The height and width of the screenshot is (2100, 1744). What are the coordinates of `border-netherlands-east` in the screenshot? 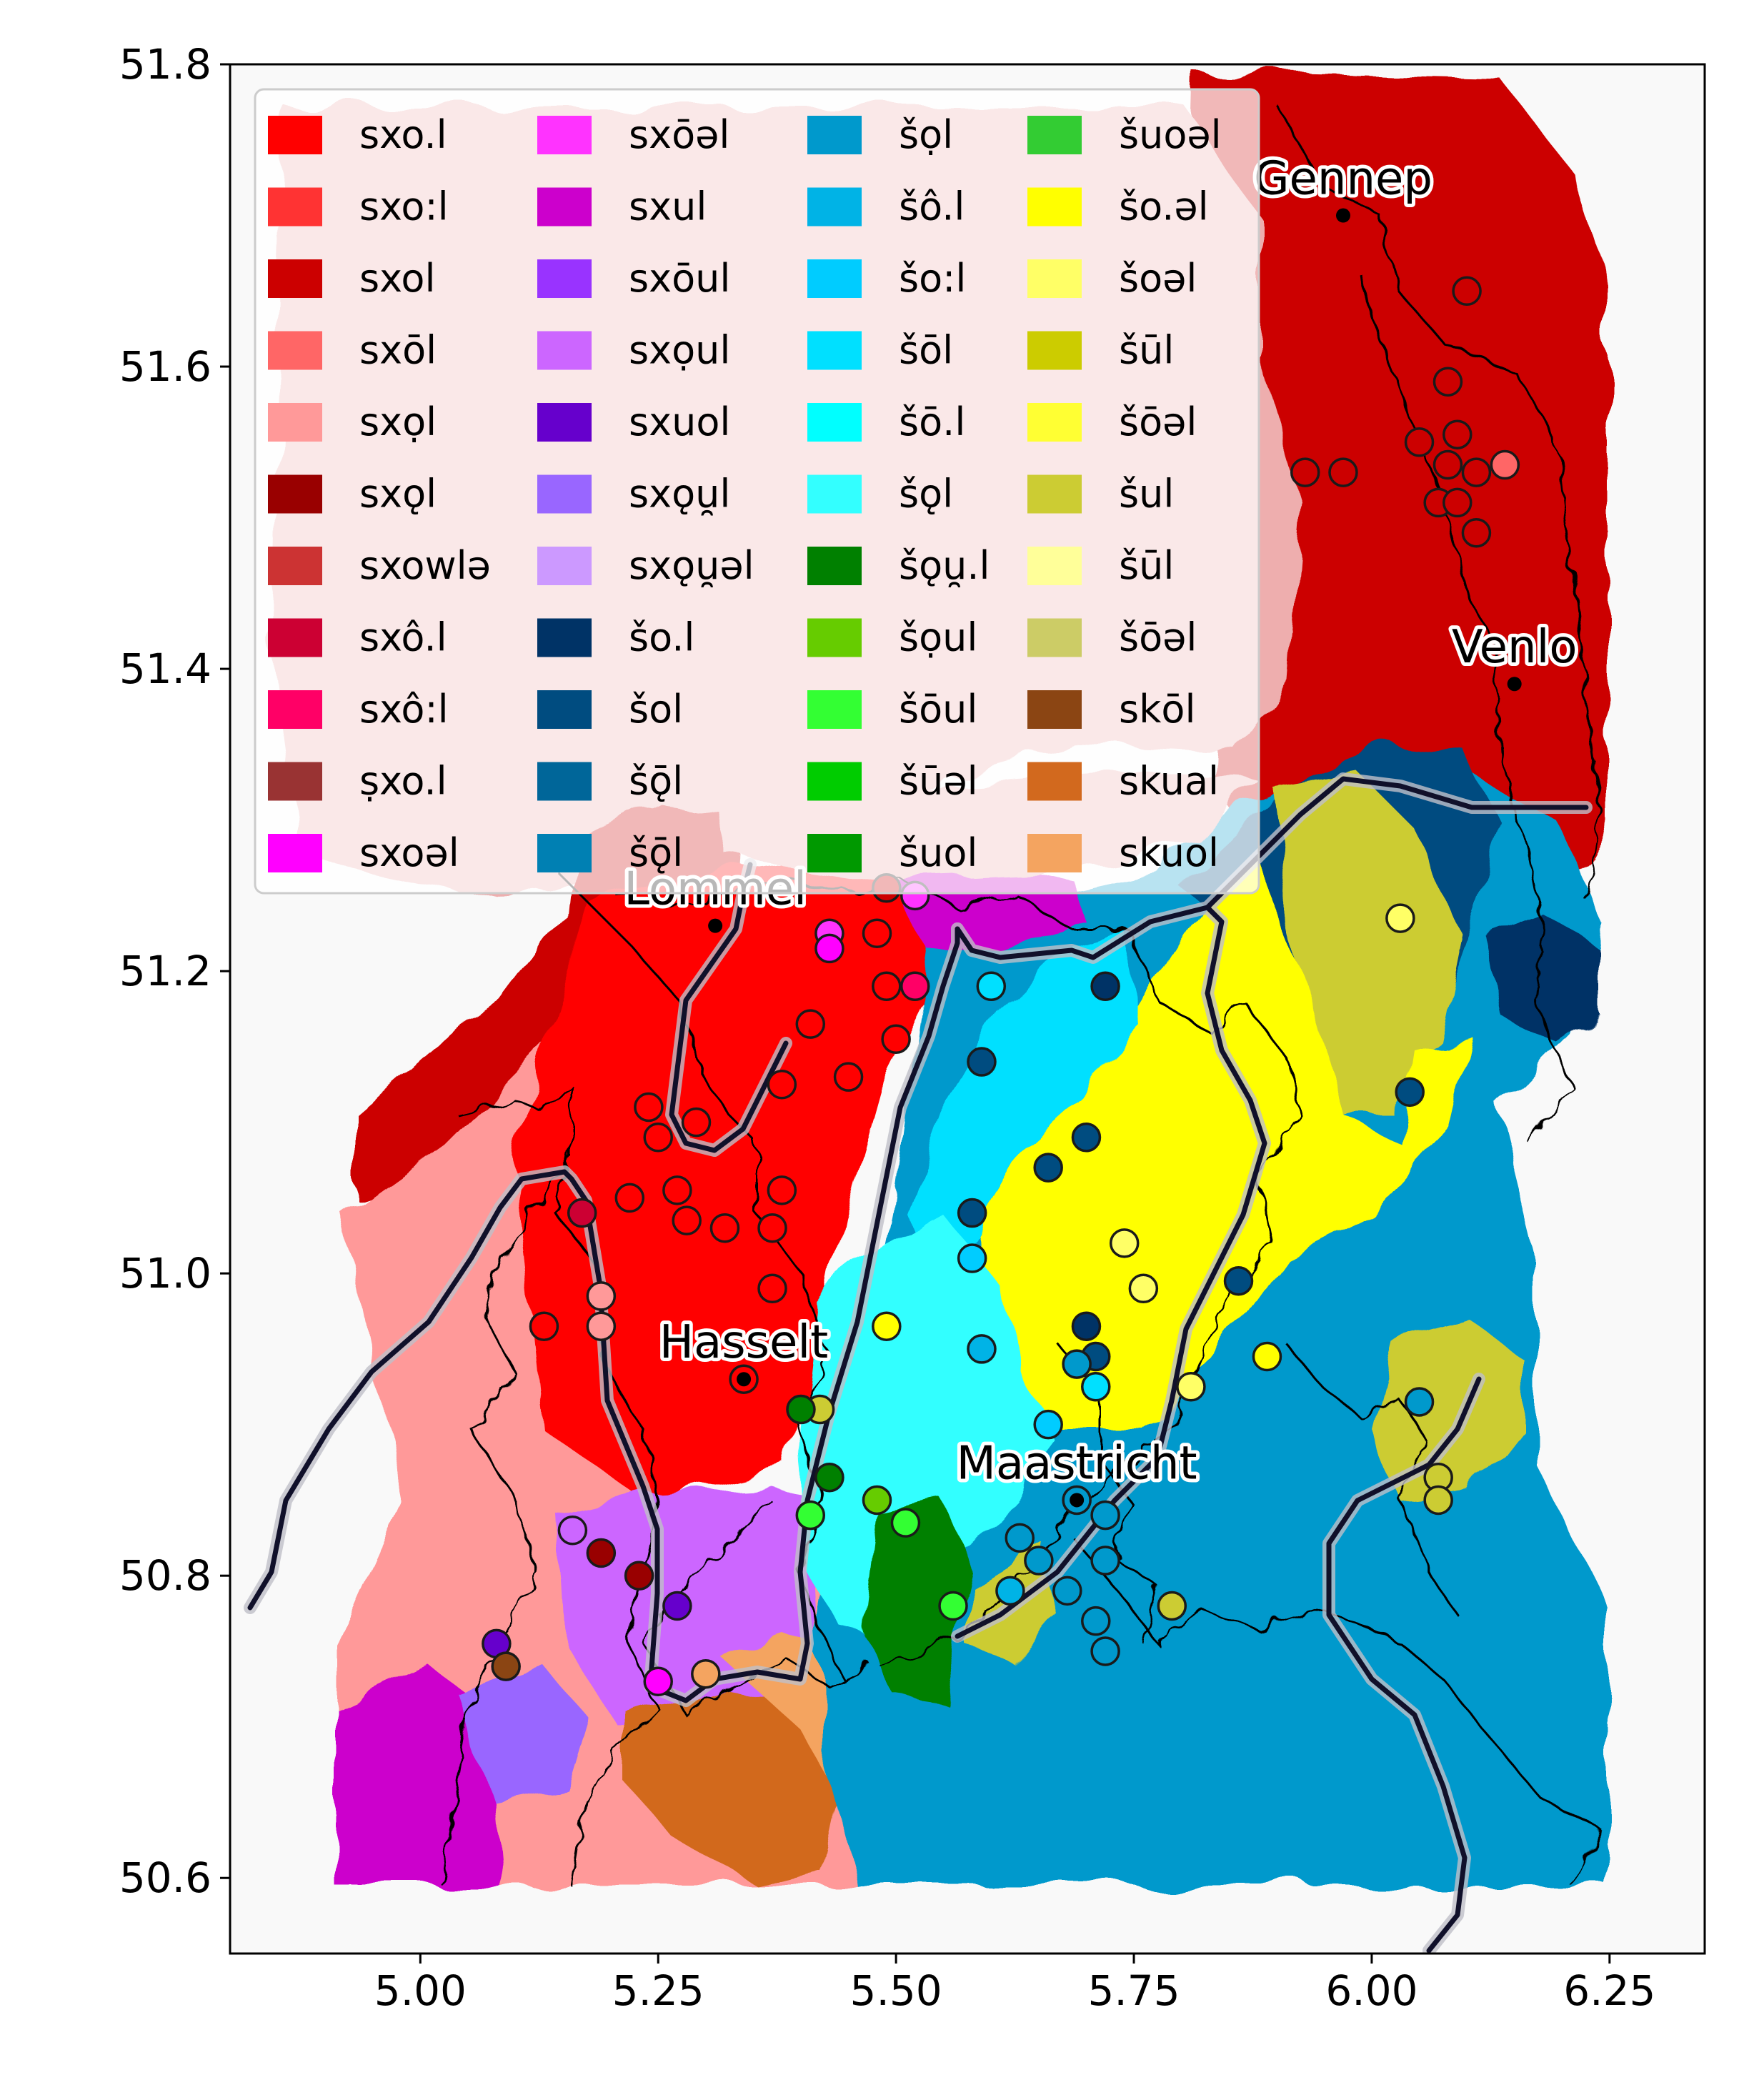 It's located at (1439, 503).